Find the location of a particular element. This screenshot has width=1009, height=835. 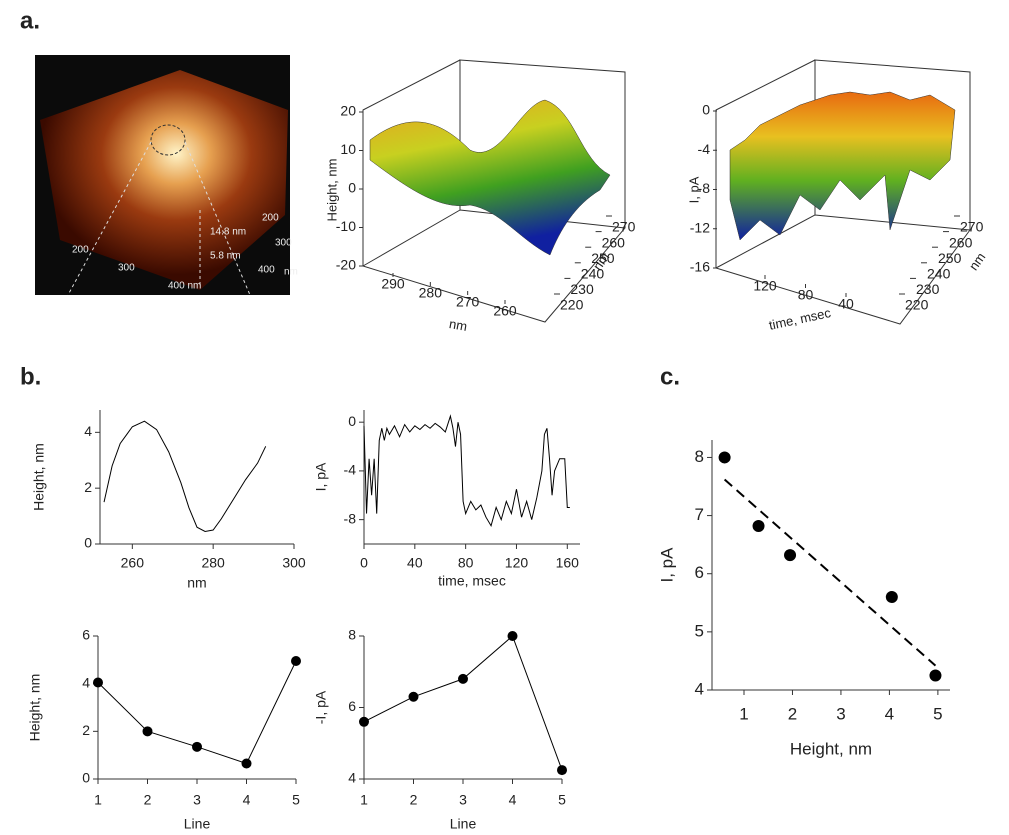

y-tick-label: 230 is located at coordinates (928, 289).